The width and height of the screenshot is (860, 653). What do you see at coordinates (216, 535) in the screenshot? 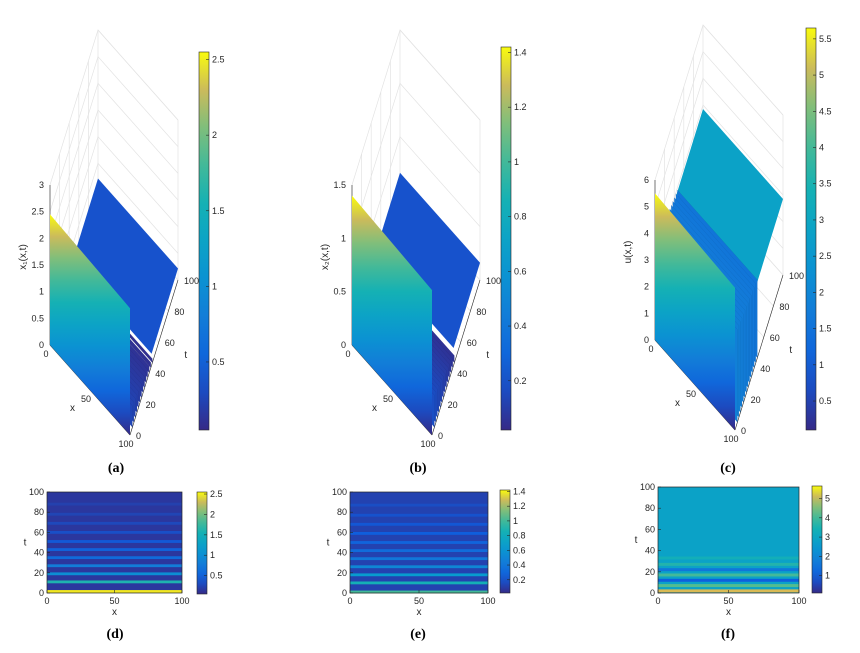
I see `panel-d-colorbar-tick-label: 1.5` at bounding box center [216, 535].